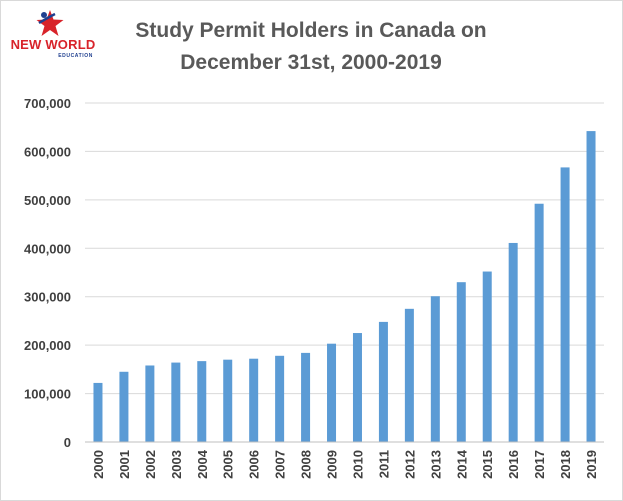  What do you see at coordinates (357, 387) in the screenshot?
I see `bar-2010` at bounding box center [357, 387].